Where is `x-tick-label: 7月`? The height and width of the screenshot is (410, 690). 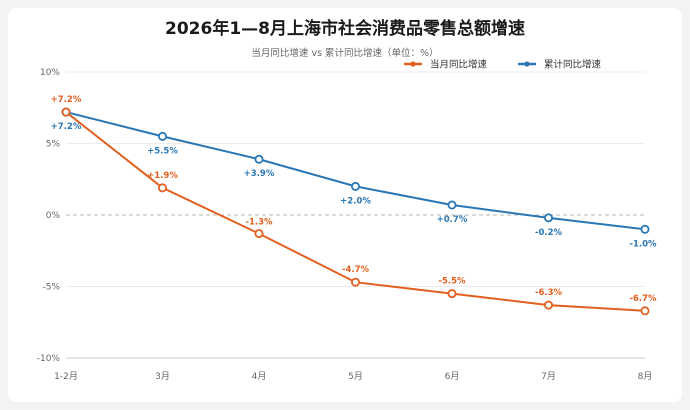 x-tick-label: 7月 is located at coordinates (548, 376).